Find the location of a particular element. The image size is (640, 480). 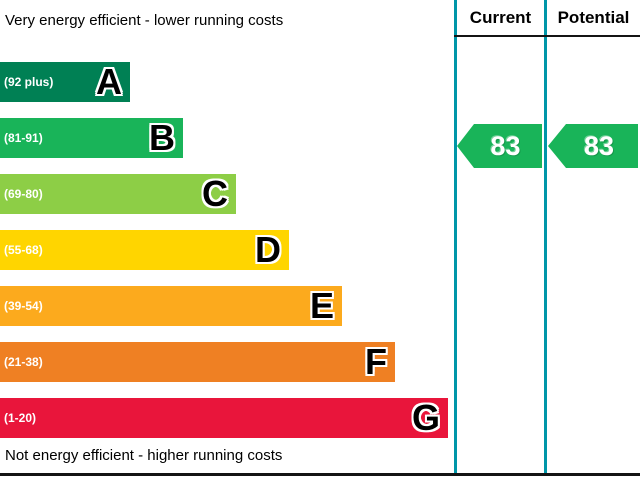

band-a-bar: (92 plus) A is located at coordinates (65, 82).